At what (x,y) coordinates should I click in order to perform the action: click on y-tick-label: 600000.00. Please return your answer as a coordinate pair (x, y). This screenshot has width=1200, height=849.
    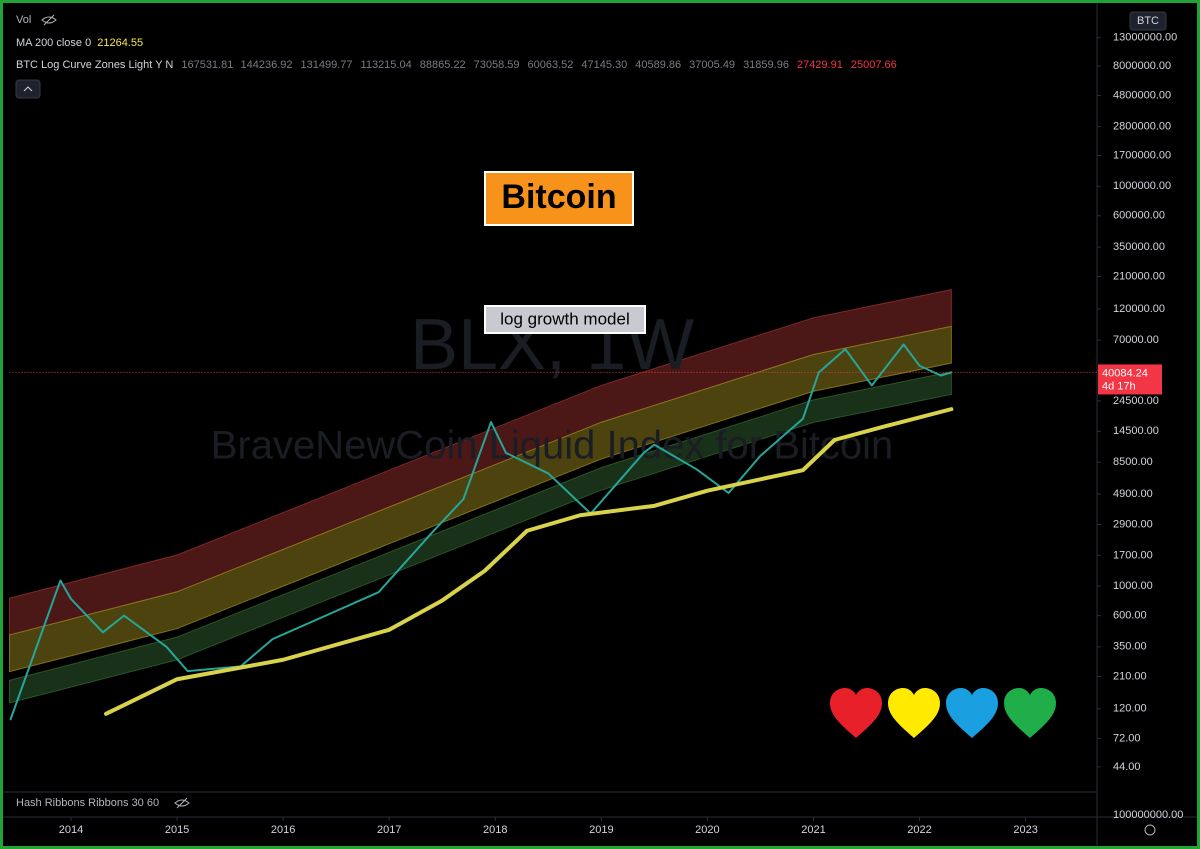
    Looking at the image, I should click on (1139, 216).